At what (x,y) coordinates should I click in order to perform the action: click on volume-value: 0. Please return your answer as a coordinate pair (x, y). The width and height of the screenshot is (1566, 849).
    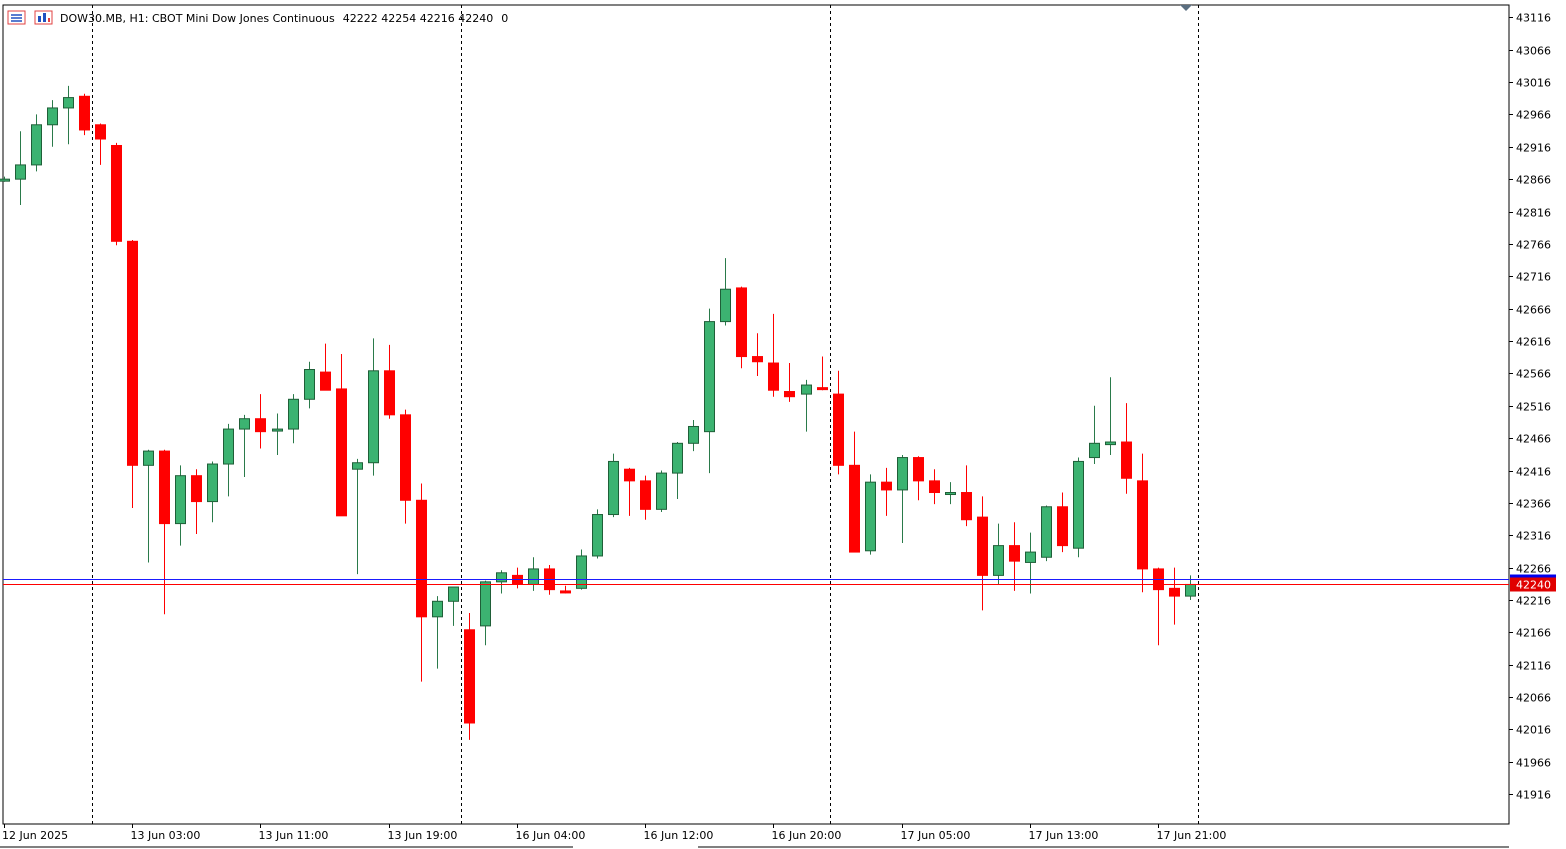
    Looking at the image, I should click on (504, 18).